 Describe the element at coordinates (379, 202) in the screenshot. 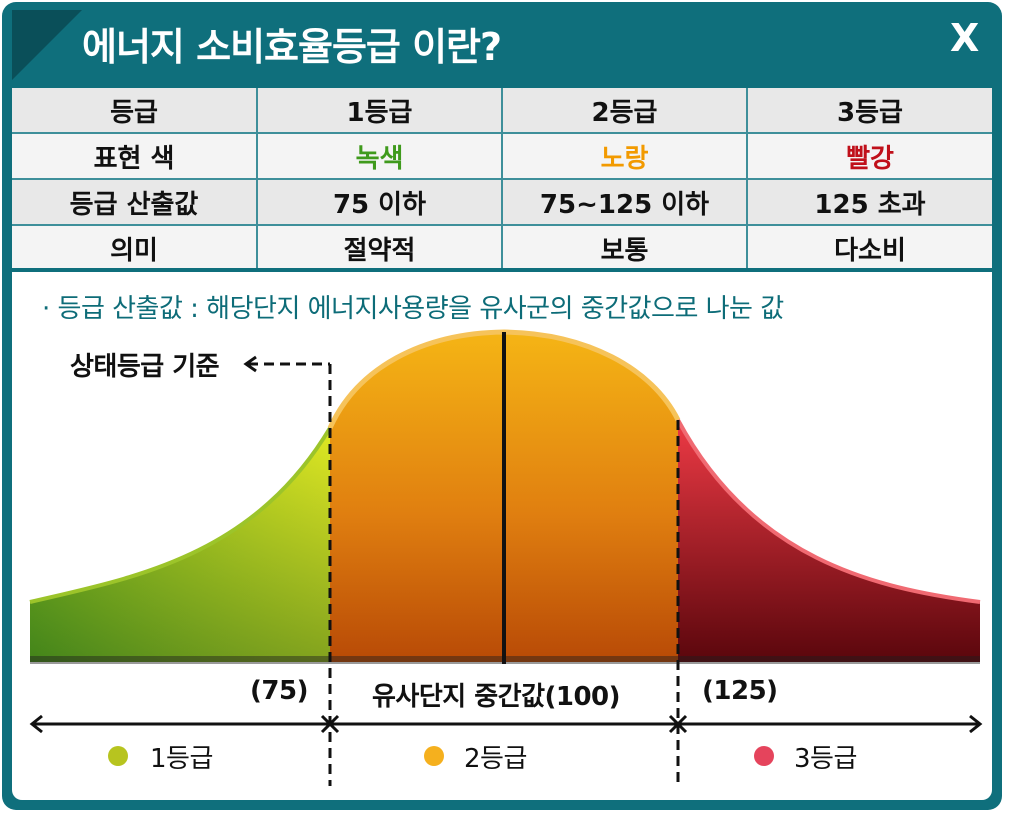

I see `table-cell: 75 이하` at that location.